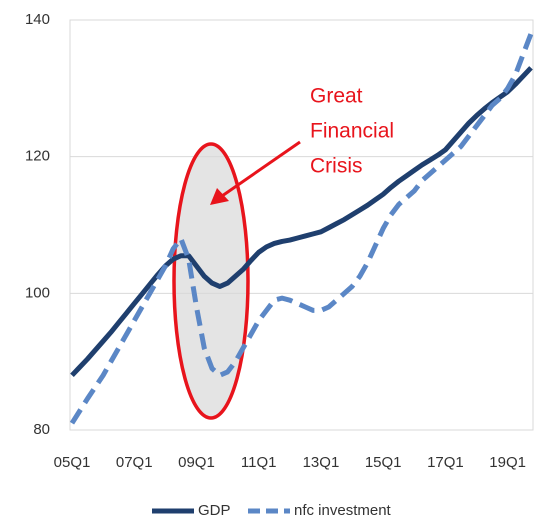 The width and height of the screenshot is (537, 524). I want to click on annotation: Financial, so click(352, 131).